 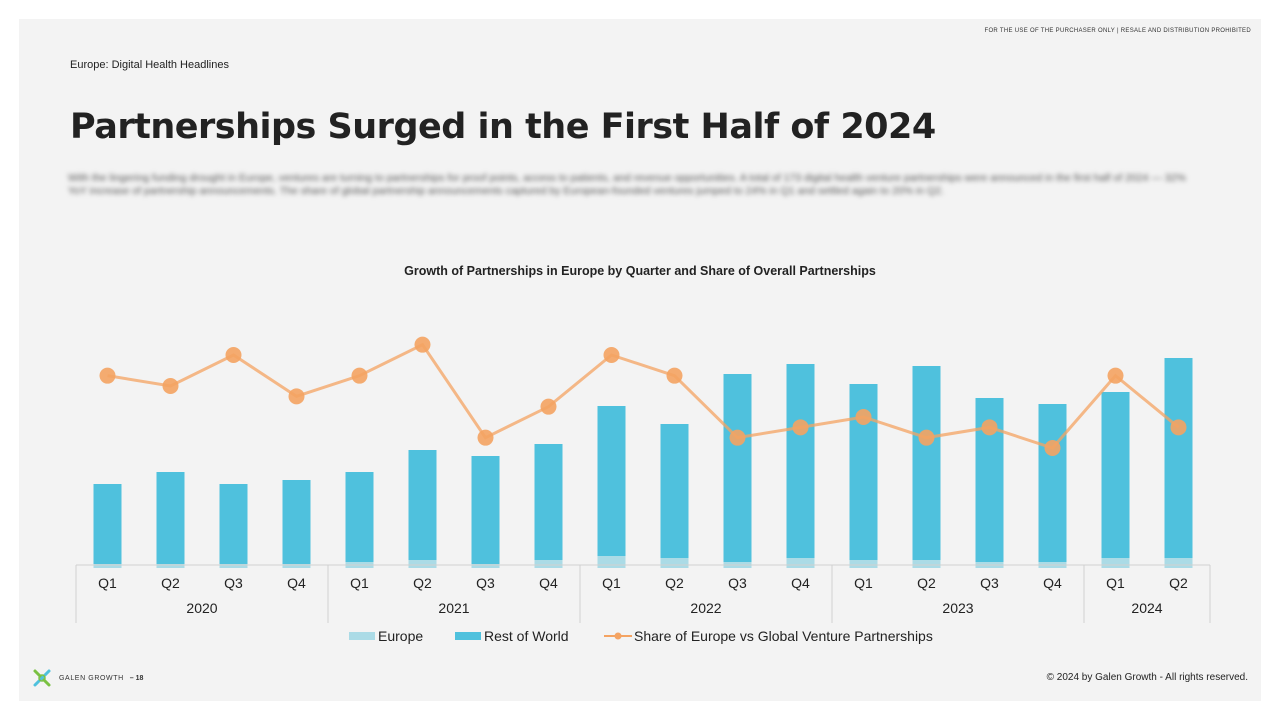 What do you see at coordinates (705, 608) in the screenshot?
I see `x-group-label: 2022` at bounding box center [705, 608].